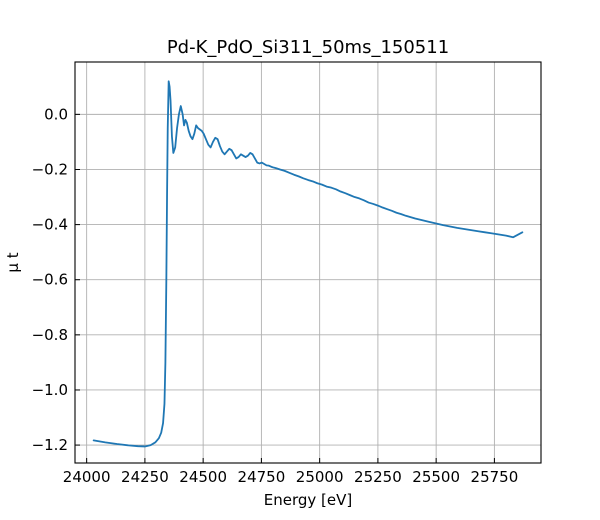 Image resolution: width=600 pixels, height=520 pixels. What do you see at coordinates (308, 47) in the screenshot?
I see `chart-title: Pd-K_PdO_Si311_50ms_150511` at bounding box center [308, 47].